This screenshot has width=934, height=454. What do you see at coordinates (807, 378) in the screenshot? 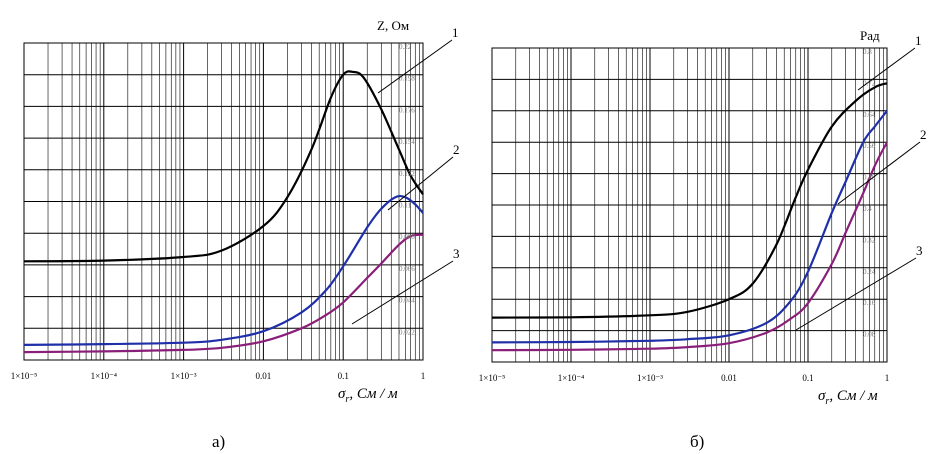
I see `panel-b-x-tick-label: 0.1` at bounding box center [807, 378].